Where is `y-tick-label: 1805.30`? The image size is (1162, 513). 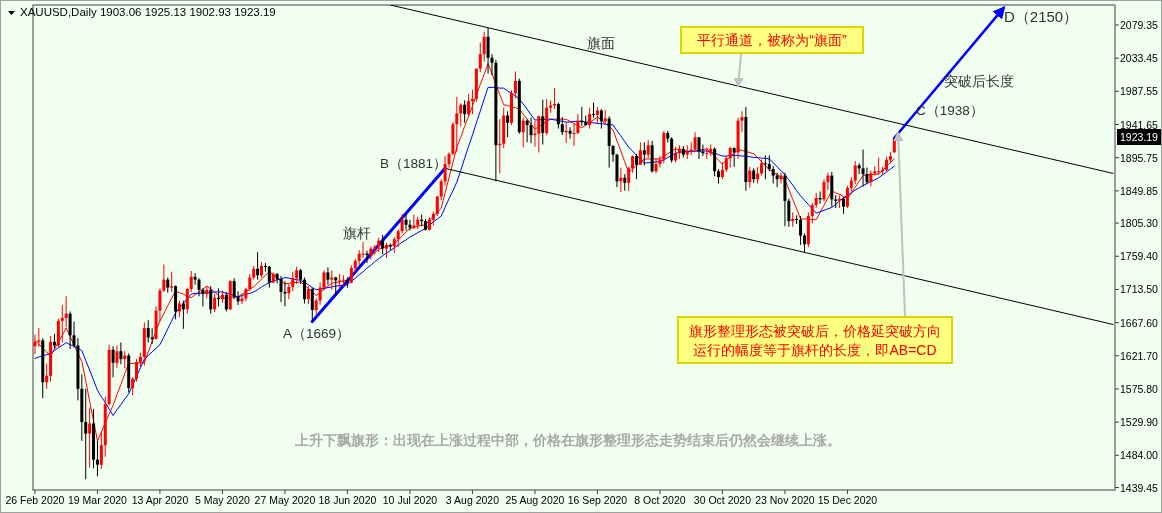 y-tick-label: 1805.30 is located at coordinates (1139, 223).